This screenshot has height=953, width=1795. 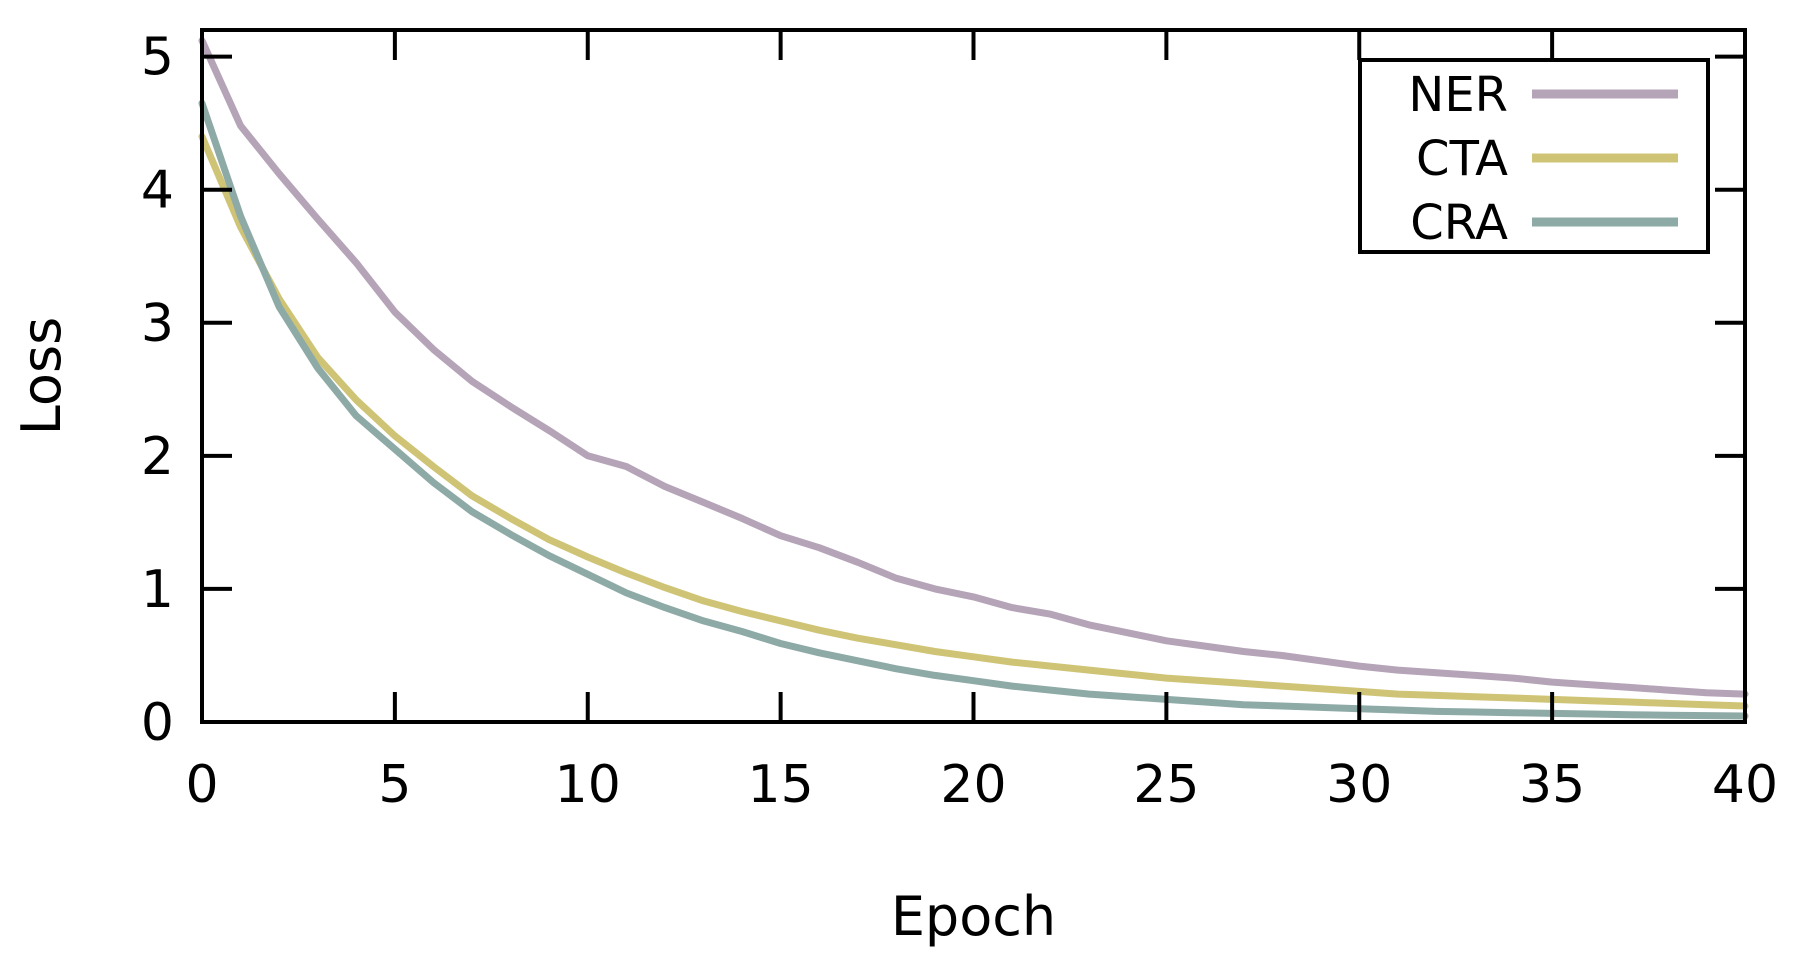 I want to click on x-tick-label: 10, so click(x=588, y=785).